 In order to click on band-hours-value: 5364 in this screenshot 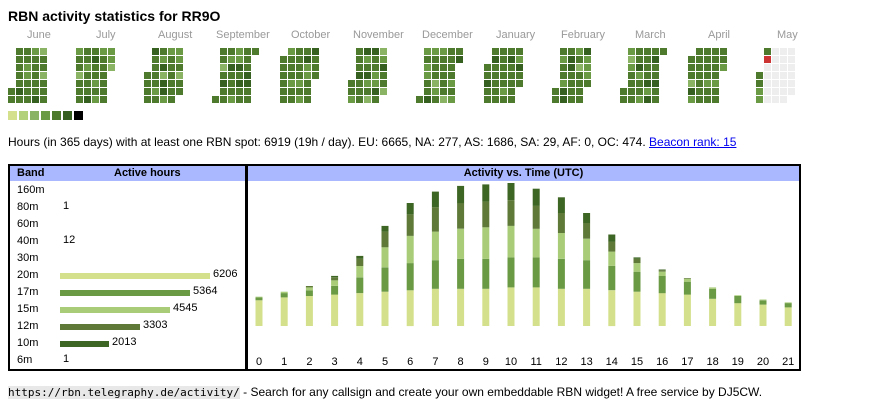, I will do `click(205, 291)`.